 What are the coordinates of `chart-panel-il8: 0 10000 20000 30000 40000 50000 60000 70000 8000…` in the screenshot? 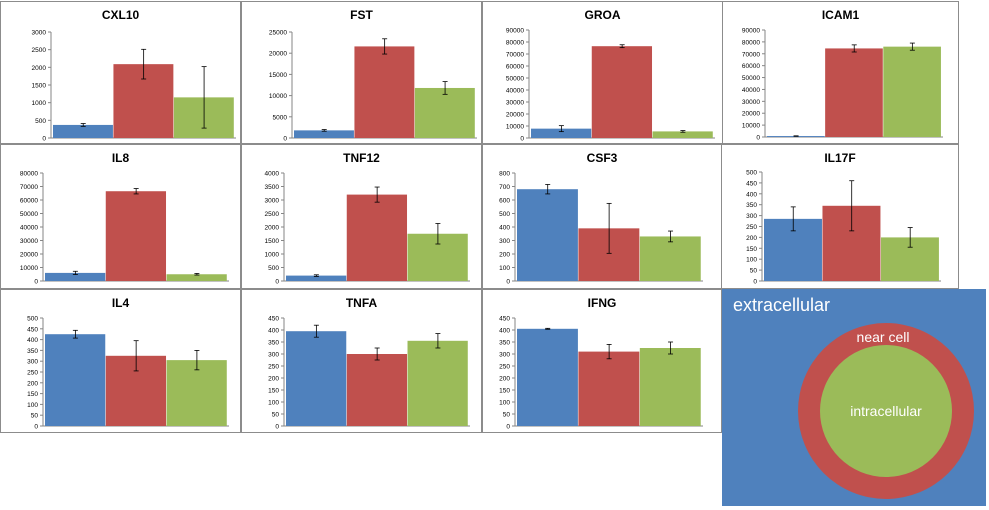 It's located at (120, 216).